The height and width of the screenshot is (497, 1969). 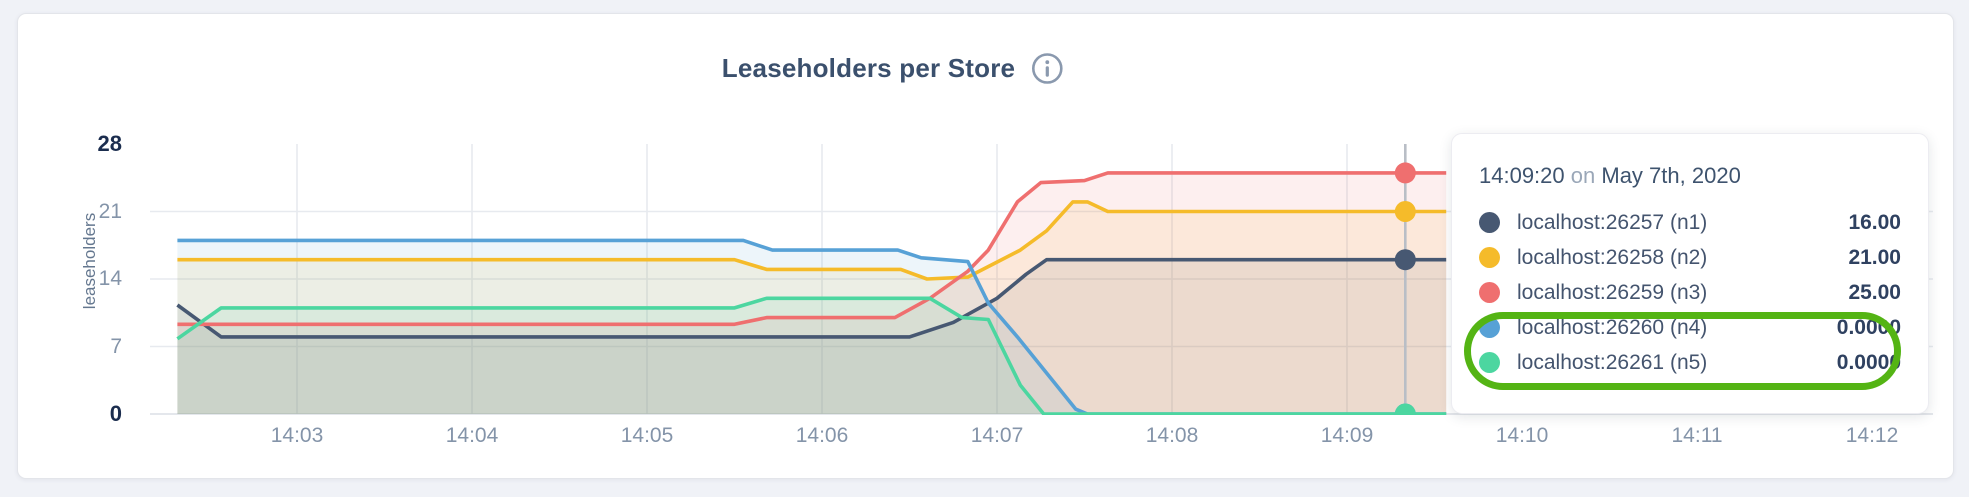 I want to click on x-tick-label: 14:12, so click(x=1872, y=435).